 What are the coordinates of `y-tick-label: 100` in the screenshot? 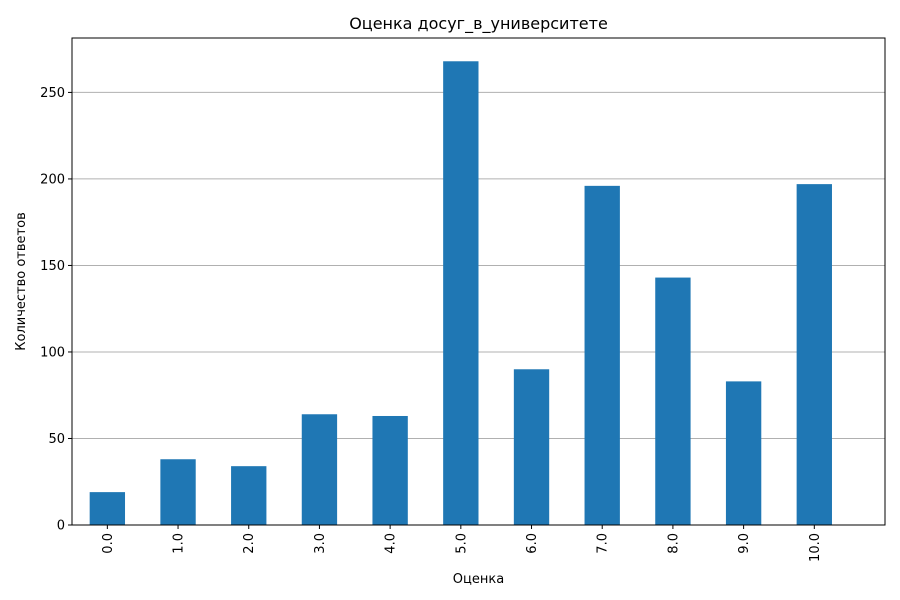 It's located at (52, 352).